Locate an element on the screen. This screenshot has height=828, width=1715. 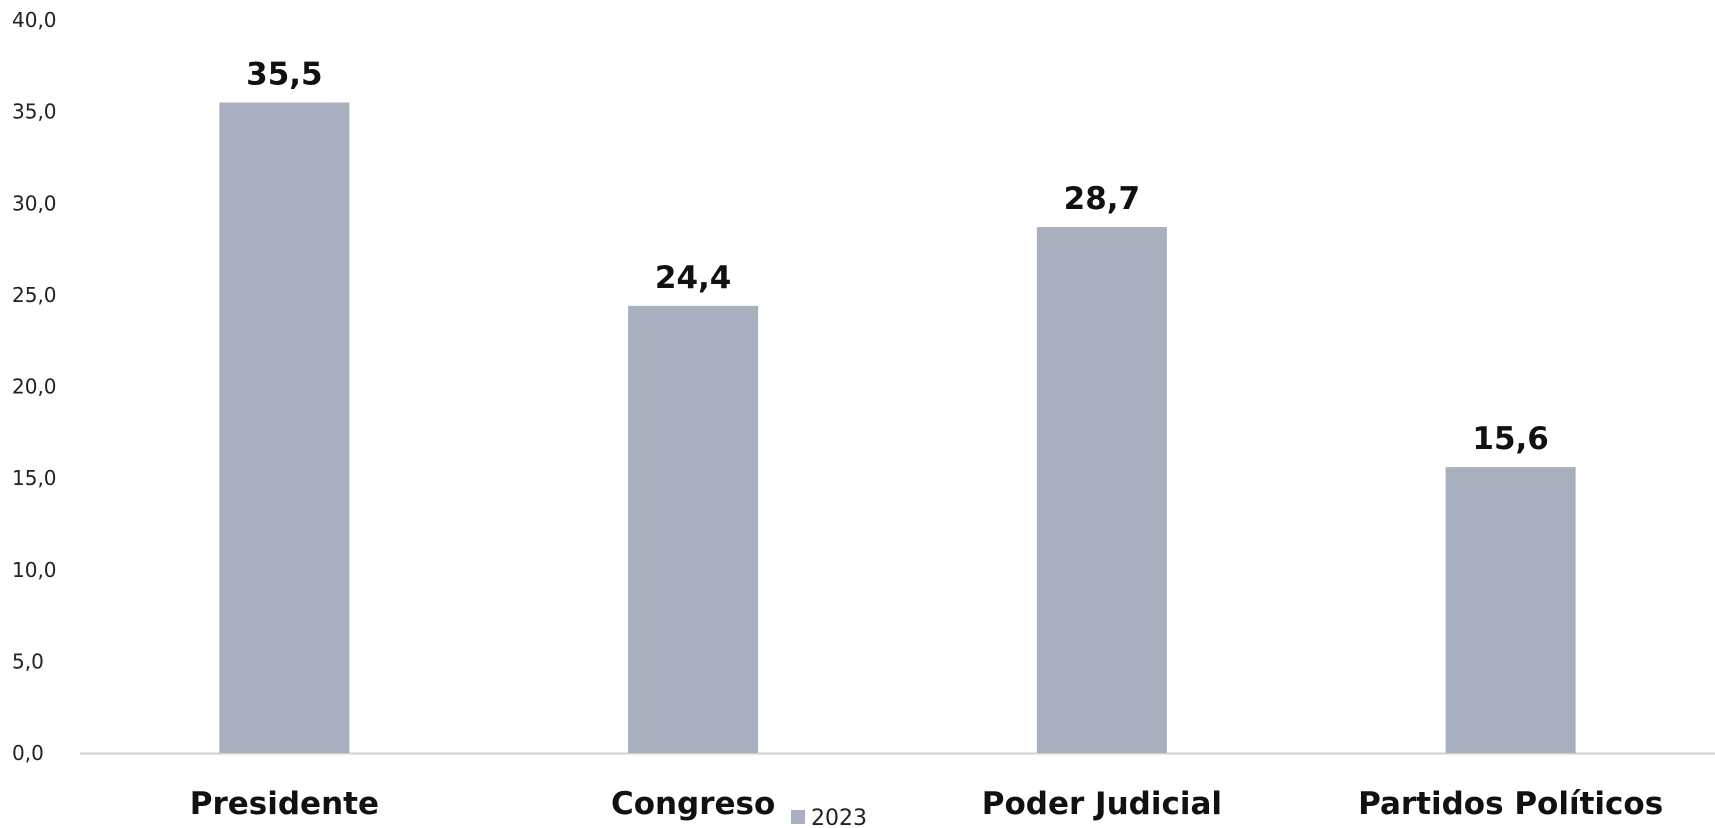
category-label: Congreso is located at coordinates (693, 804).